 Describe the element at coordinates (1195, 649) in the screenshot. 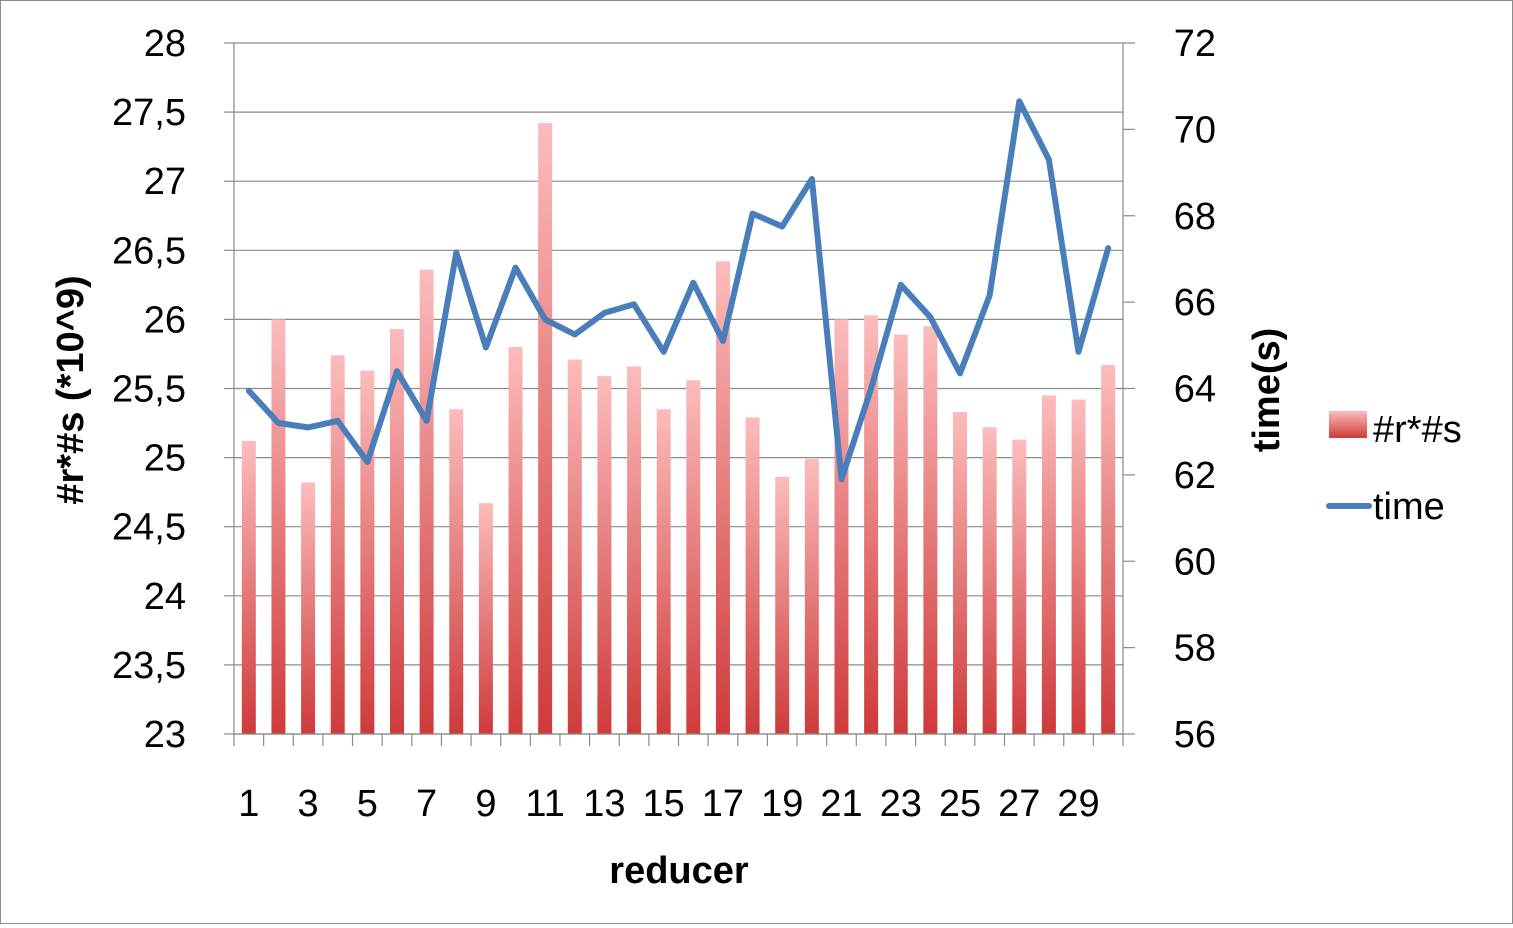

I see `y2-tick-label: 58` at that location.